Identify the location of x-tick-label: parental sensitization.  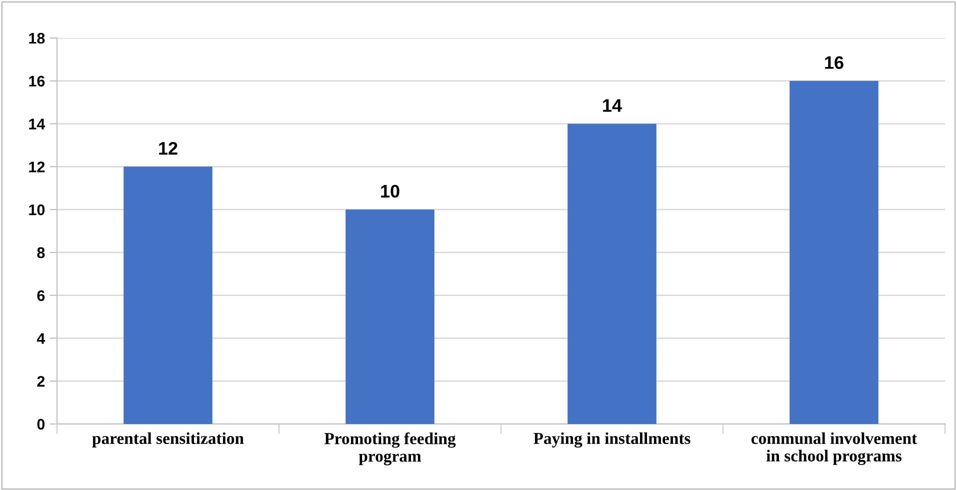
(168, 440).